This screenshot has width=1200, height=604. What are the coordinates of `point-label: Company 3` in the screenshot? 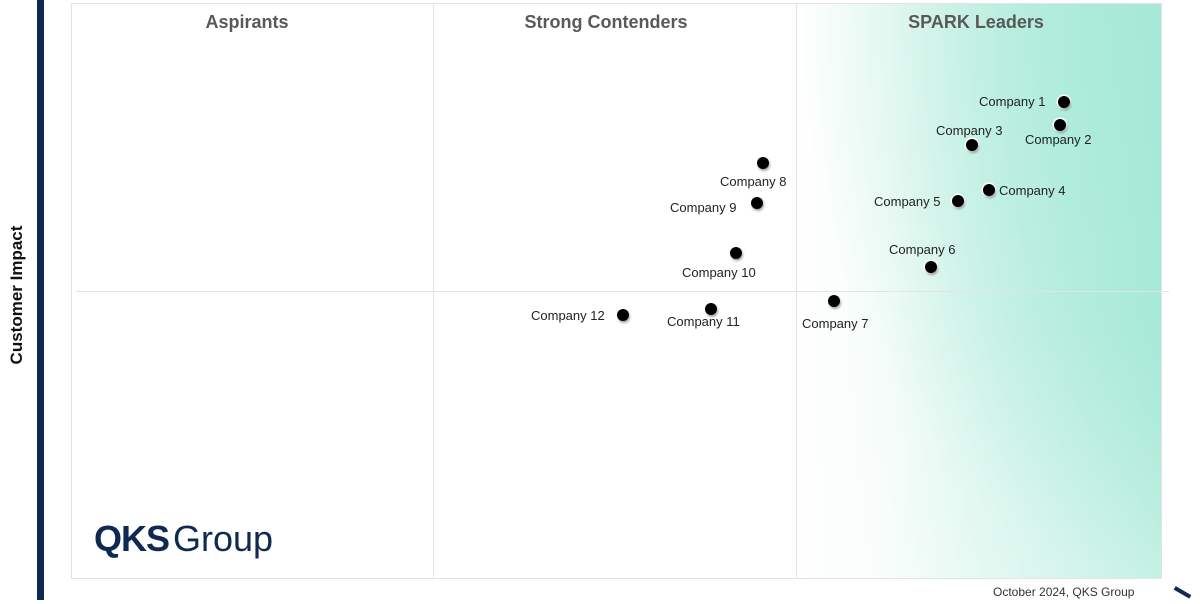 It's located at (969, 130).